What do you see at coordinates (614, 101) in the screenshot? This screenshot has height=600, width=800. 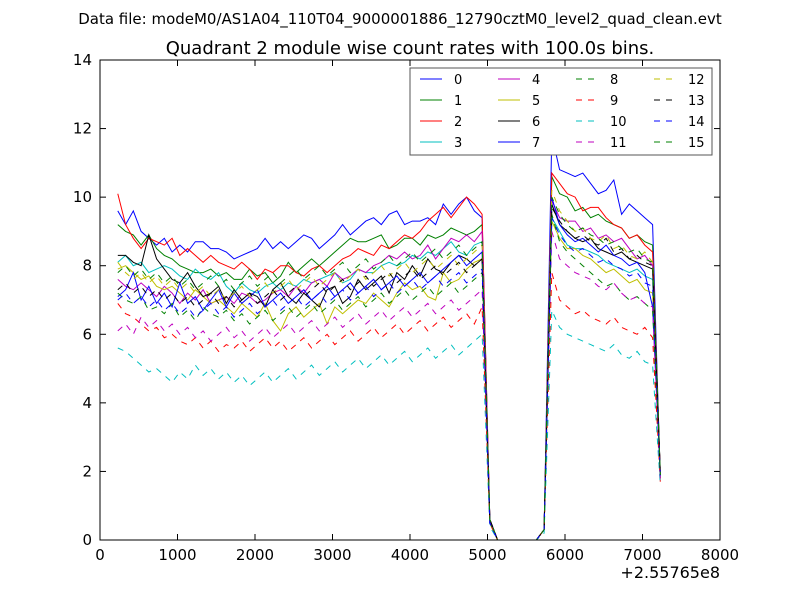 I see `legend-label-9: 9` at bounding box center [614, 101].